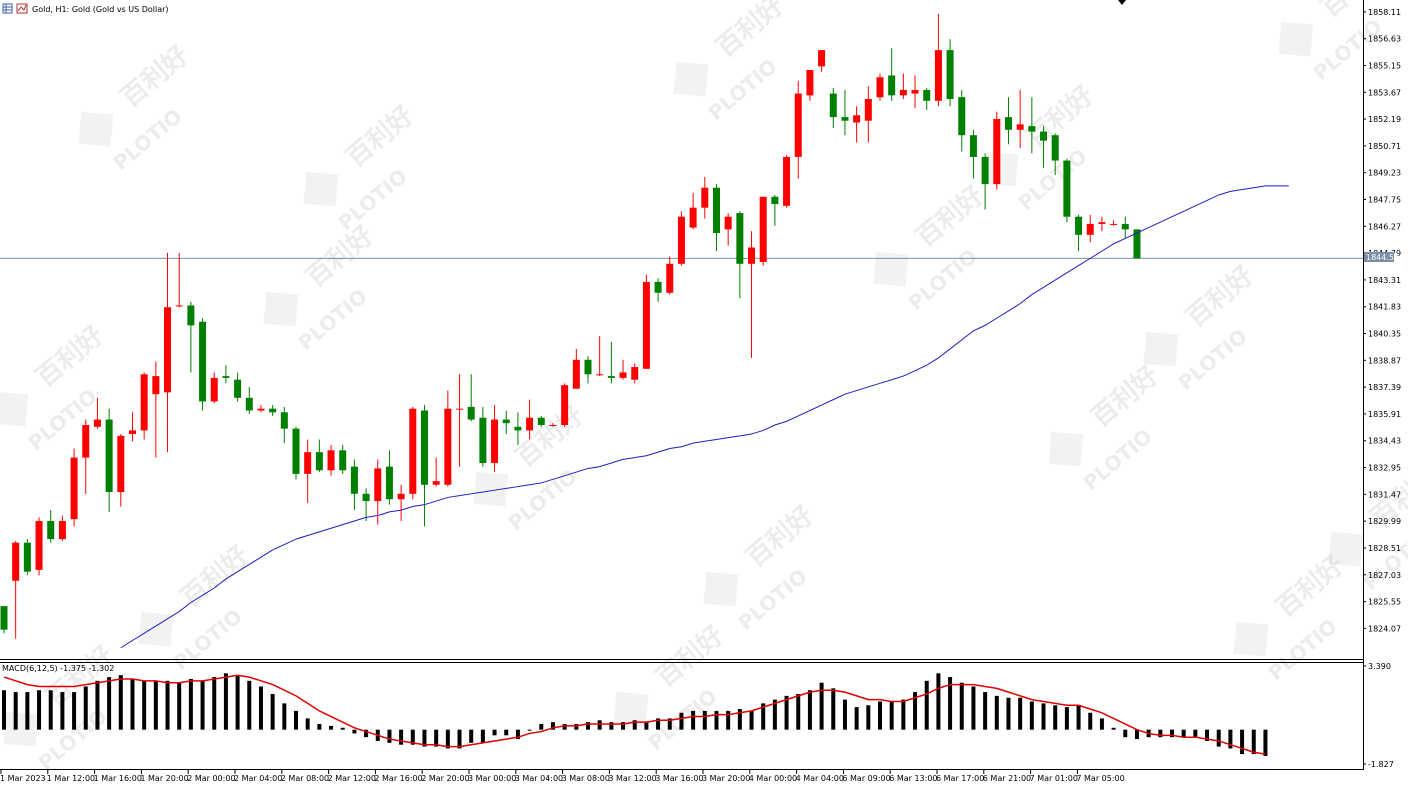  What do you see at coordinates (22, 8) in the screenshot?
I see `chart-icon` at bounding box center [22, 8].